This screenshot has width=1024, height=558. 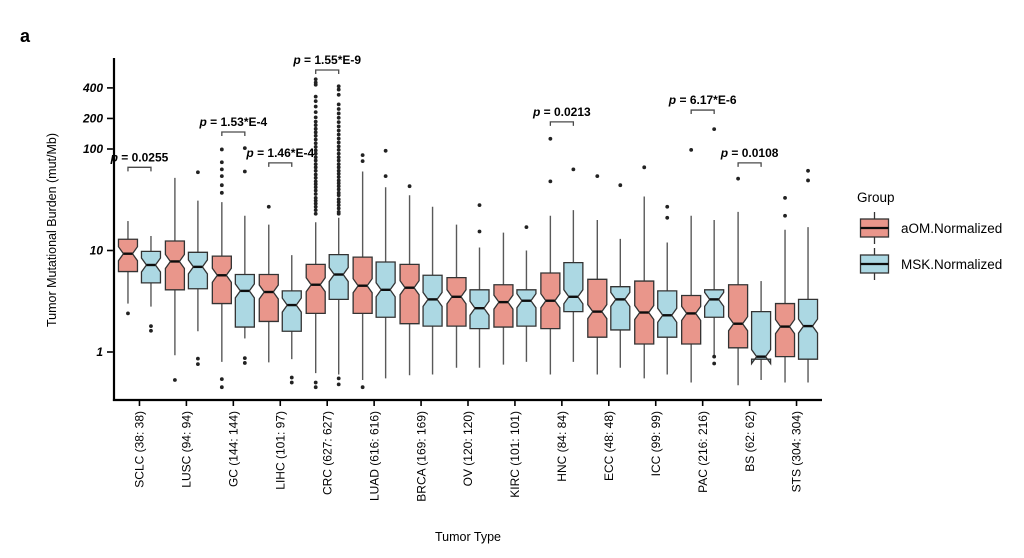 What do you see at coordinates (140, 449) in the screenshot?
I see `x-tick-label: SCLC (38: 38)` at bounding box center [140, 449].